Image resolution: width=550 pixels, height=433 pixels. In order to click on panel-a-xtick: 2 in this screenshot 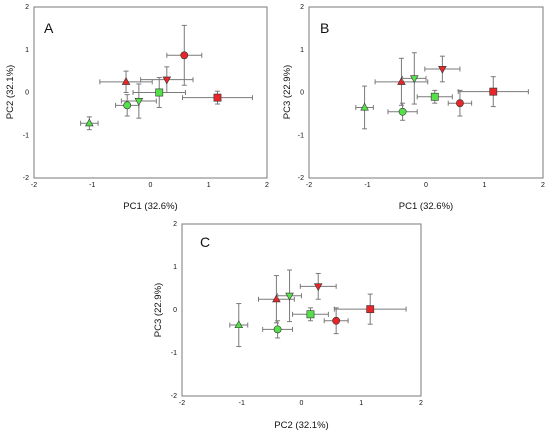, I will do `click(267, 185)`.